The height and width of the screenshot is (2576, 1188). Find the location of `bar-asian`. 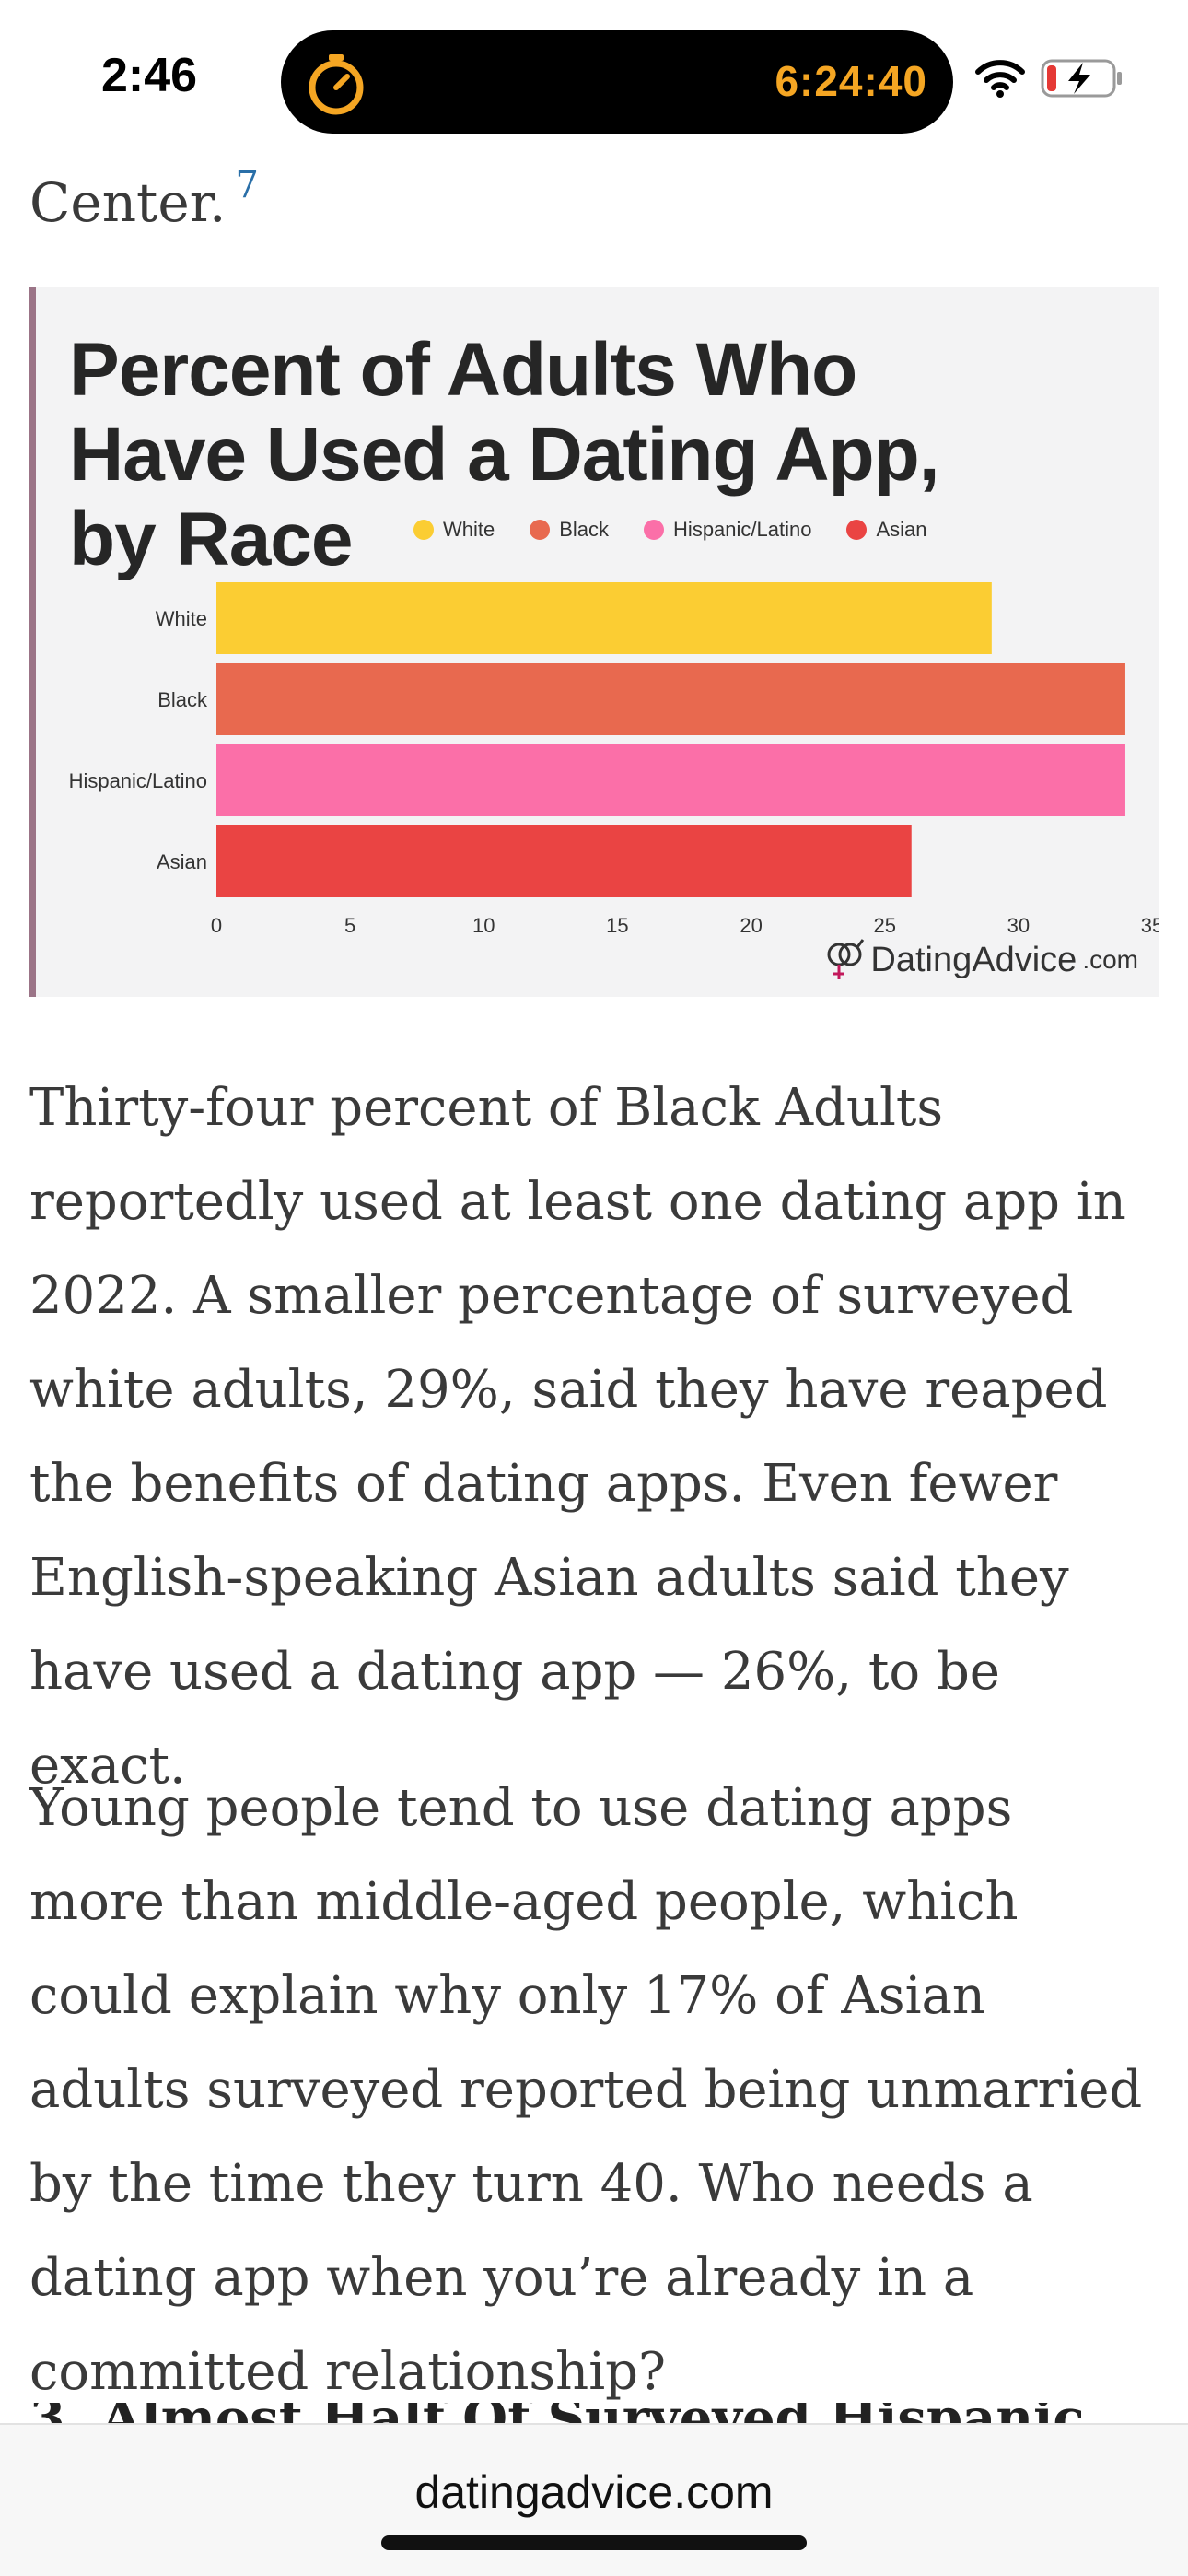

bar-asian is located at coordinates (564, 861).